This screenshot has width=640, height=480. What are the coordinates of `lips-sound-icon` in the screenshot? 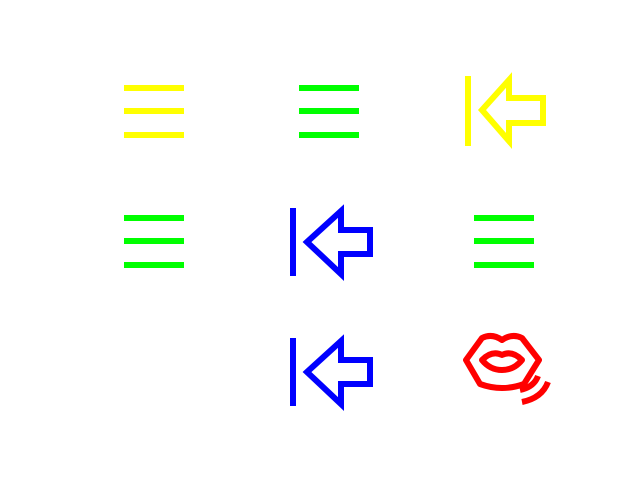 It's located at (507, 372).